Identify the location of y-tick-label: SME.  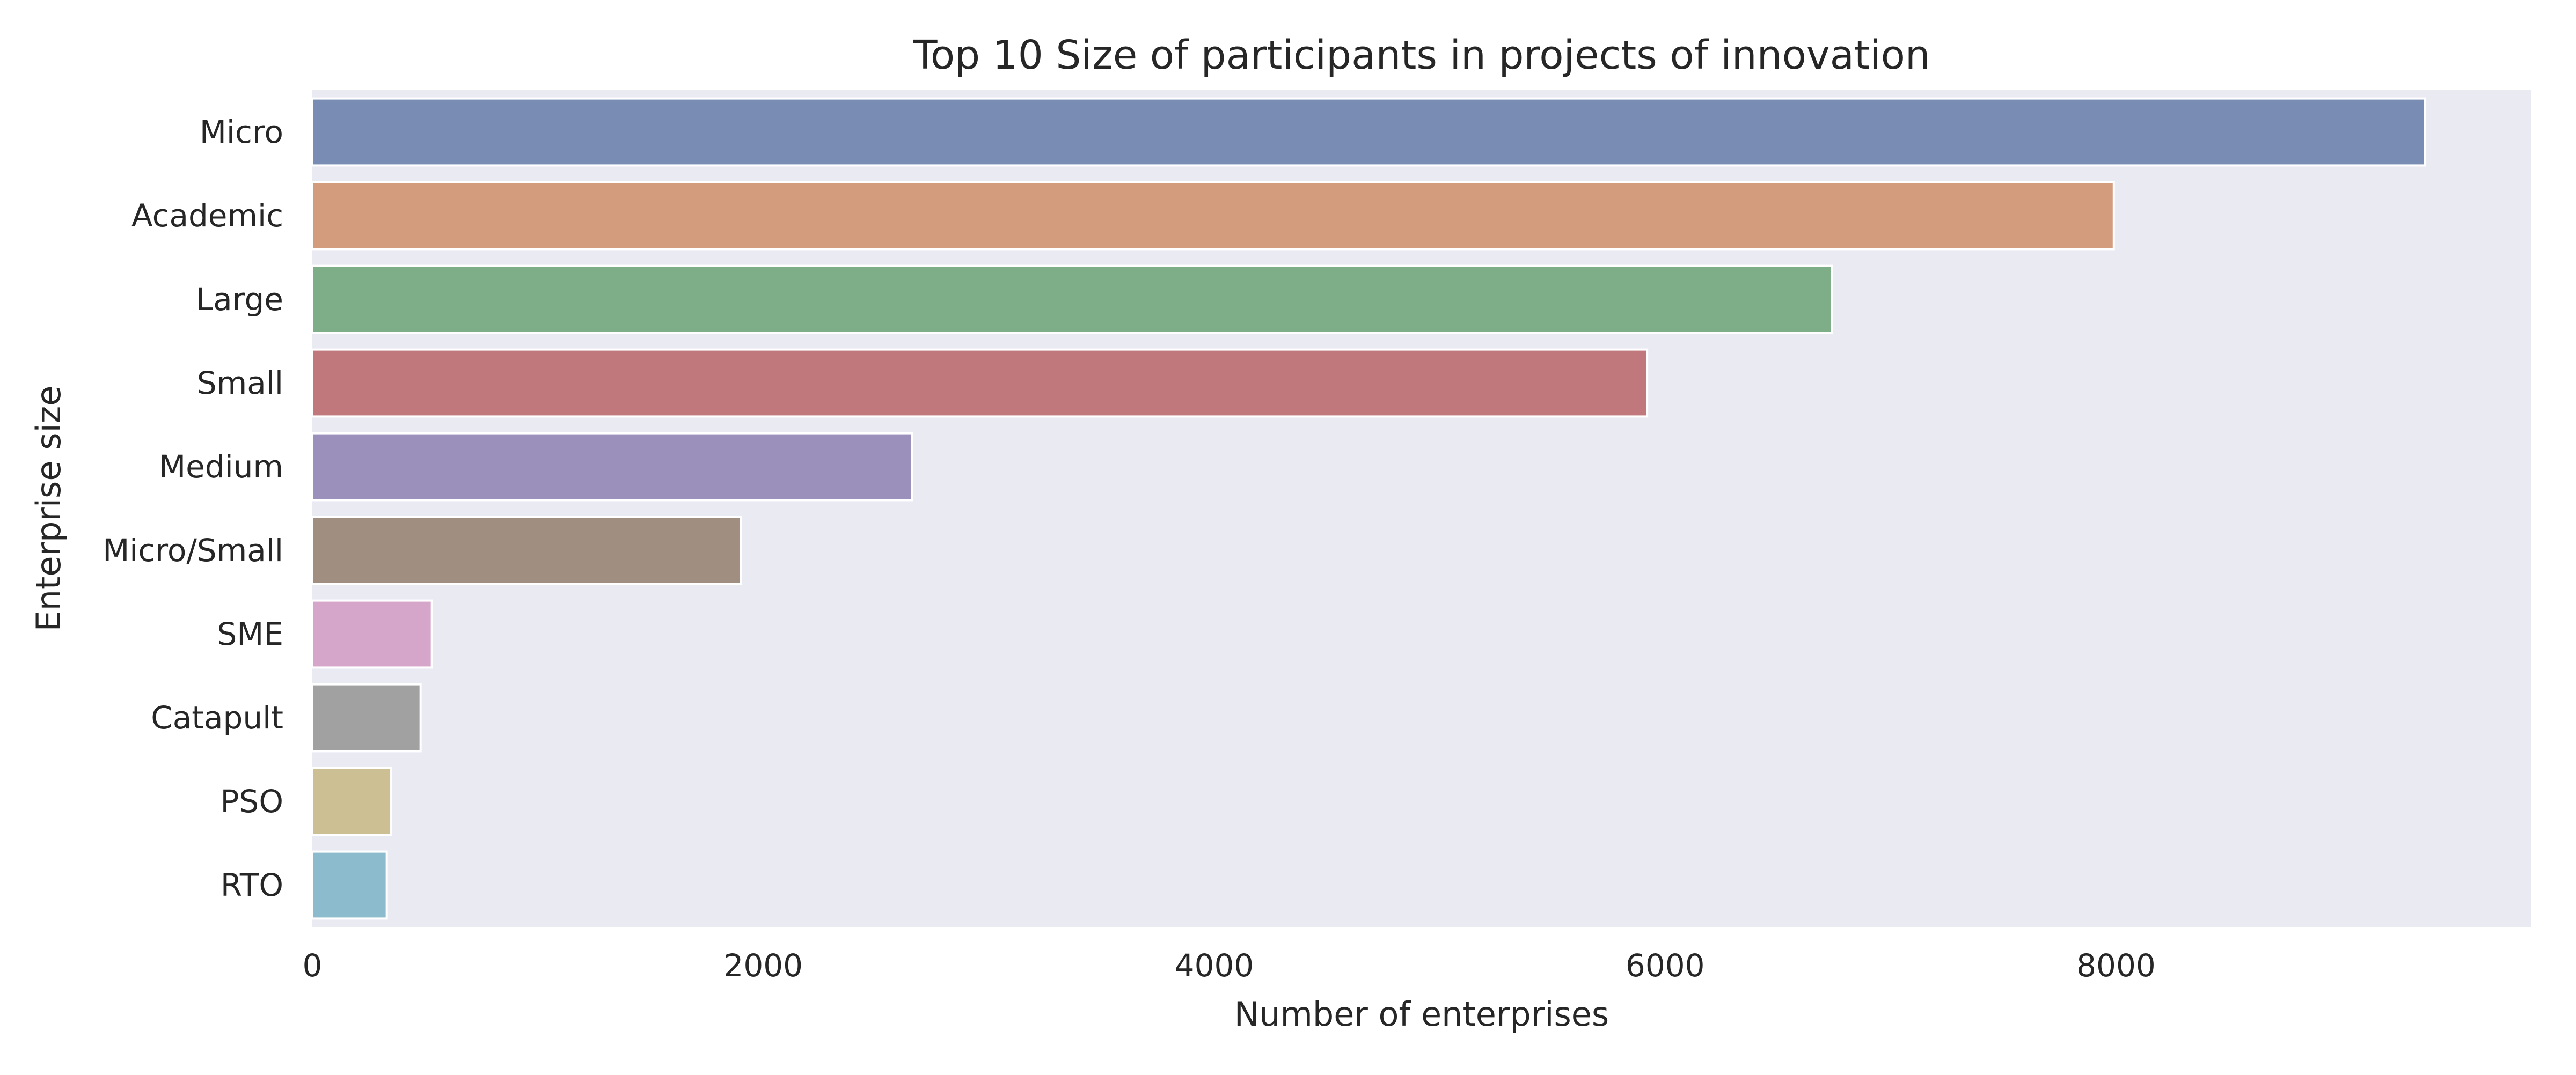
(250, 634).